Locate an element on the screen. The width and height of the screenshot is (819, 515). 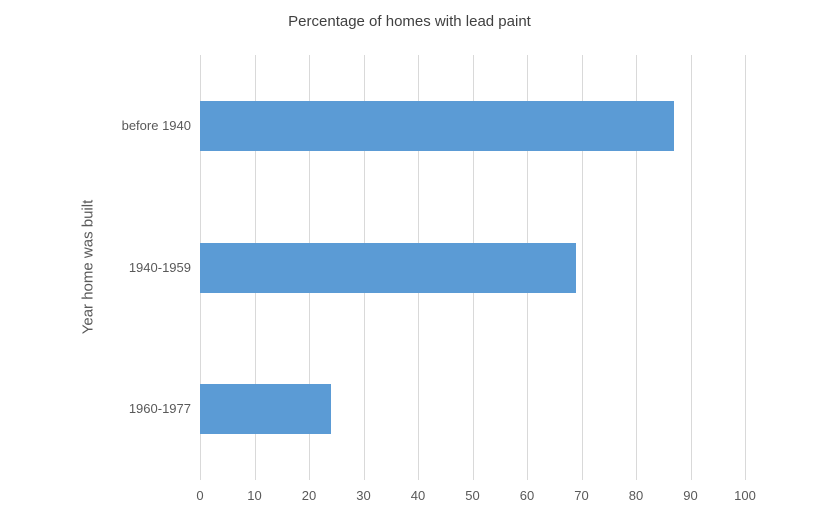
x-tick-label-70: 70 is located at coordinates (581, 495).